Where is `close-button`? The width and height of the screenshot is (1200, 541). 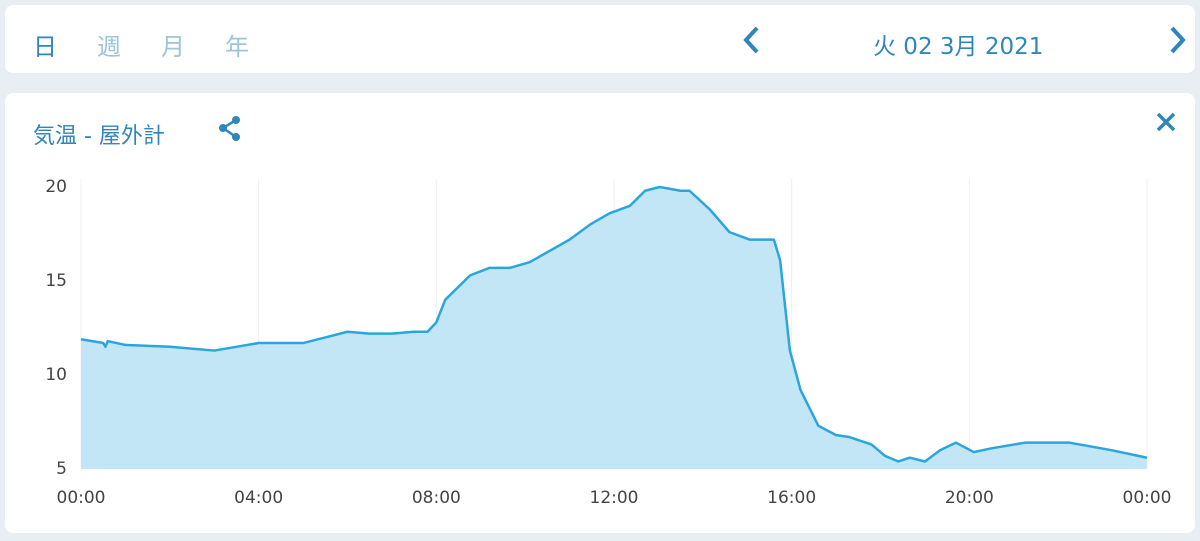 close-button is located at coordinates (1166, 122).